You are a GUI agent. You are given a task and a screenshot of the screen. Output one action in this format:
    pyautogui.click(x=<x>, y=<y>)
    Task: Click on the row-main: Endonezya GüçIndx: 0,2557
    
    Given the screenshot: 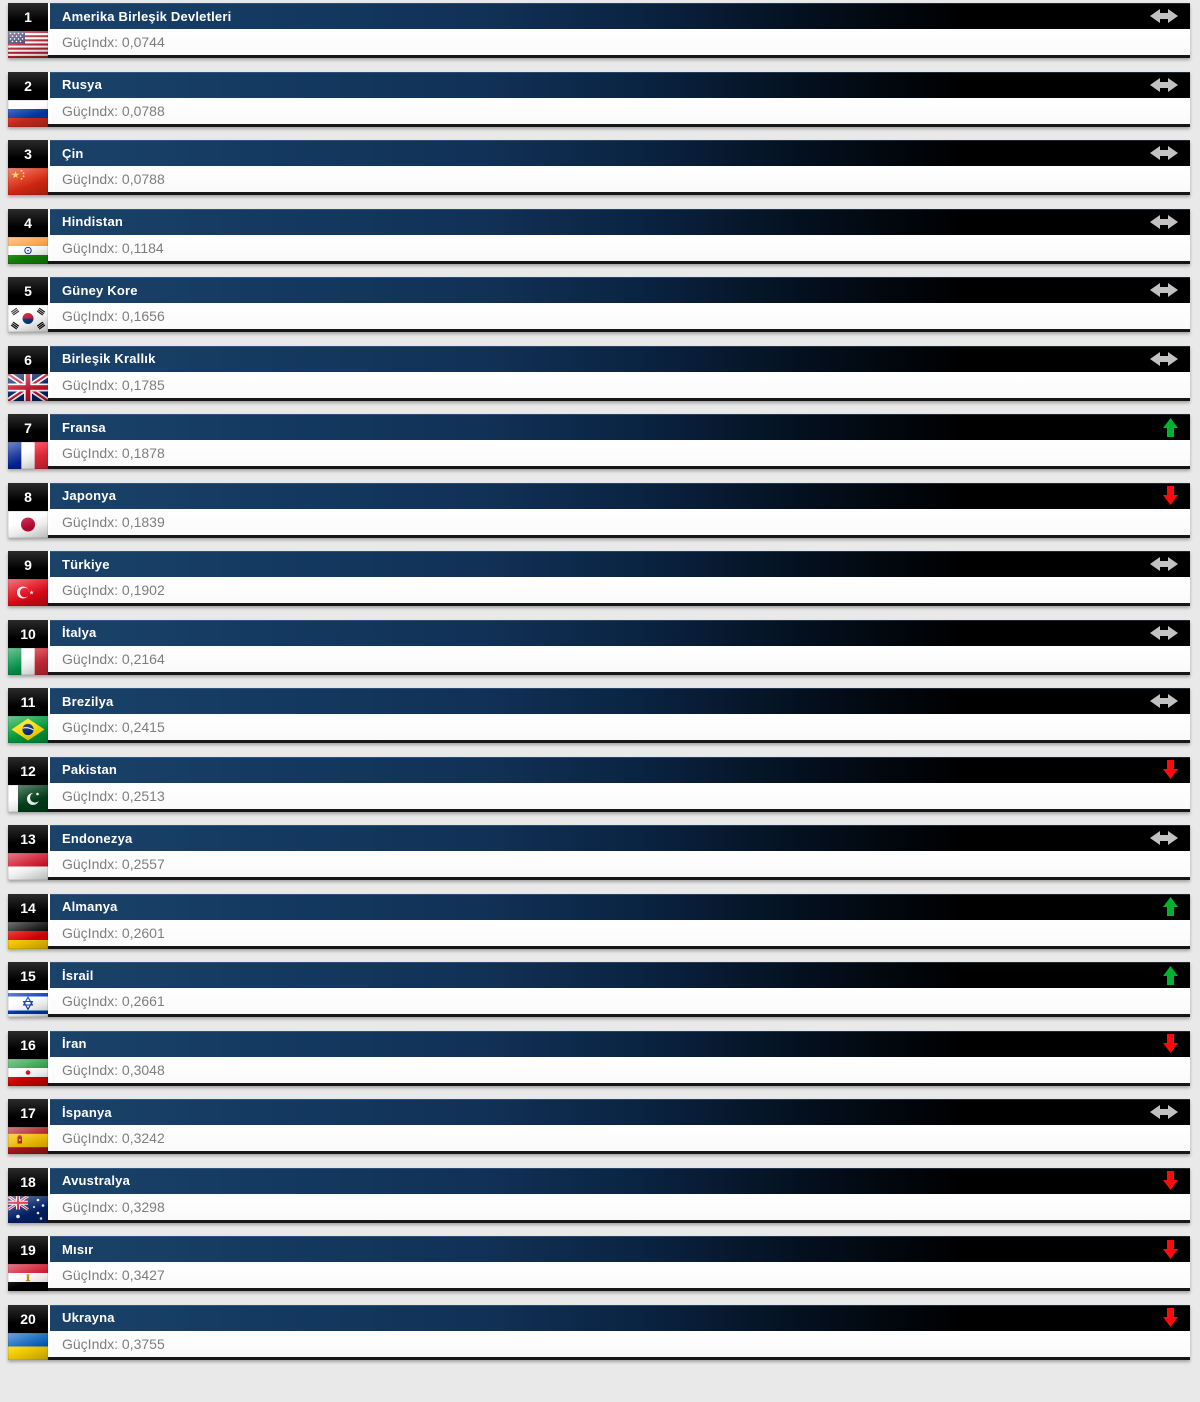 What is the action you would take?
    pyautogui.click(x=620, y=851)
    